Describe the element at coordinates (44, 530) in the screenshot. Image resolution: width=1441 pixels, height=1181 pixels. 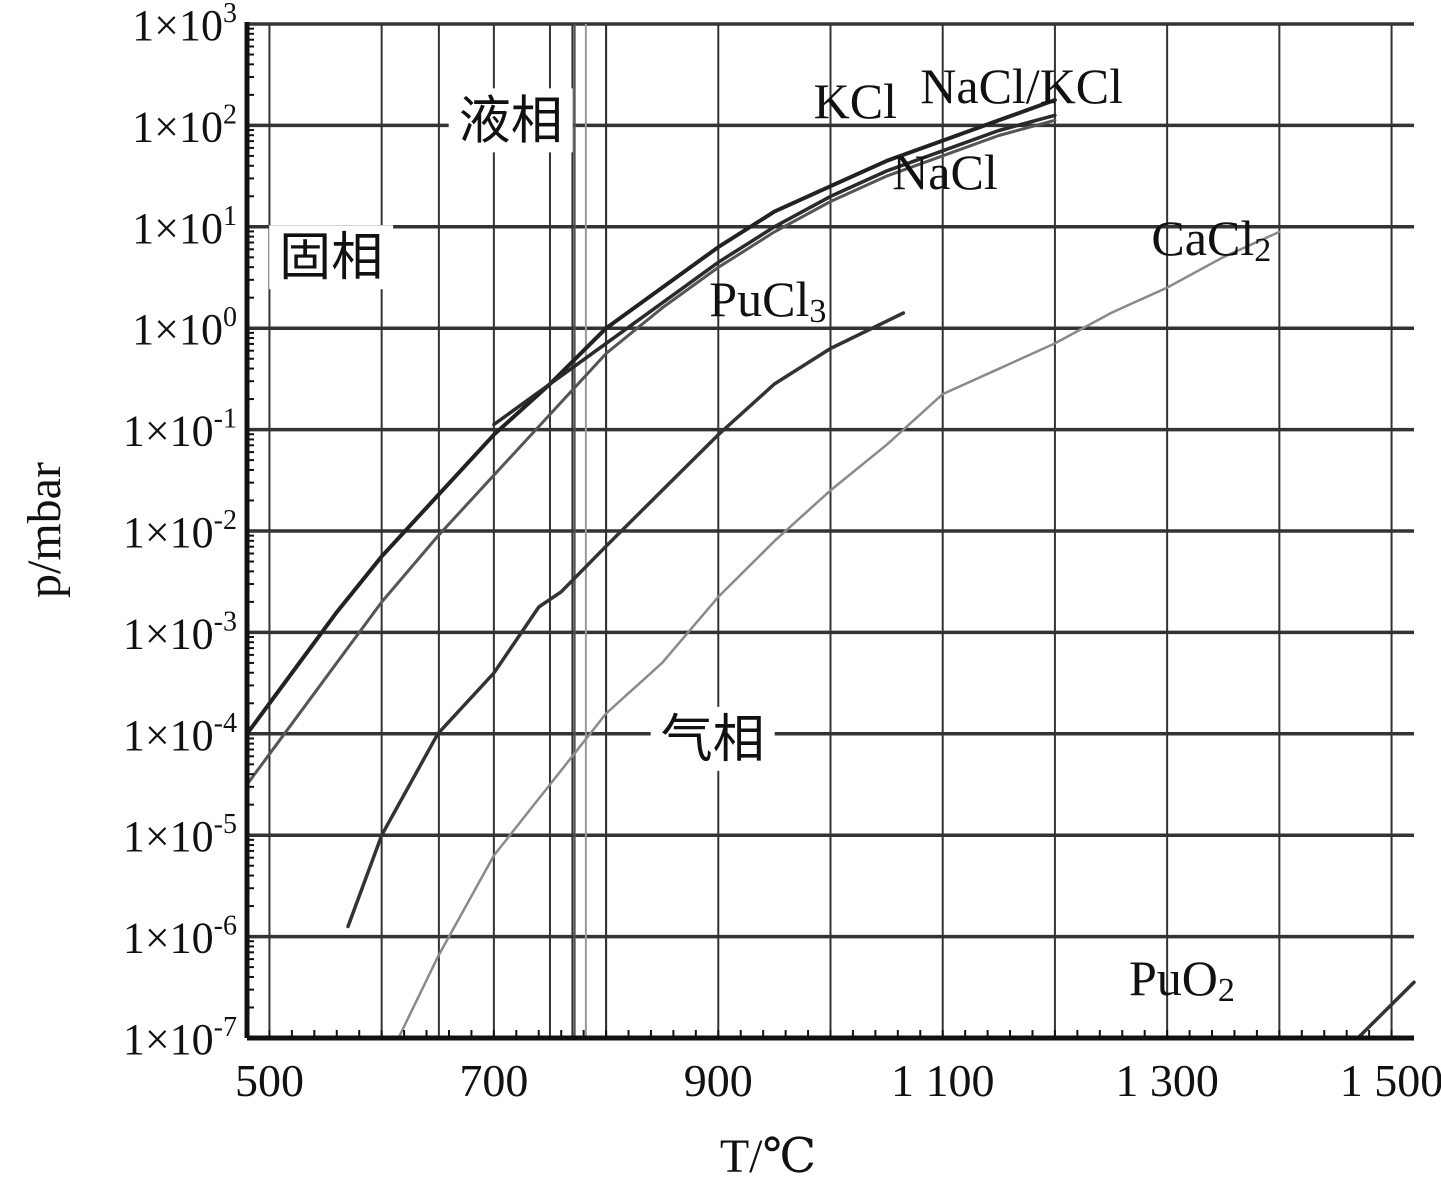
I see `y-axis-label: p/mbar` at that location.